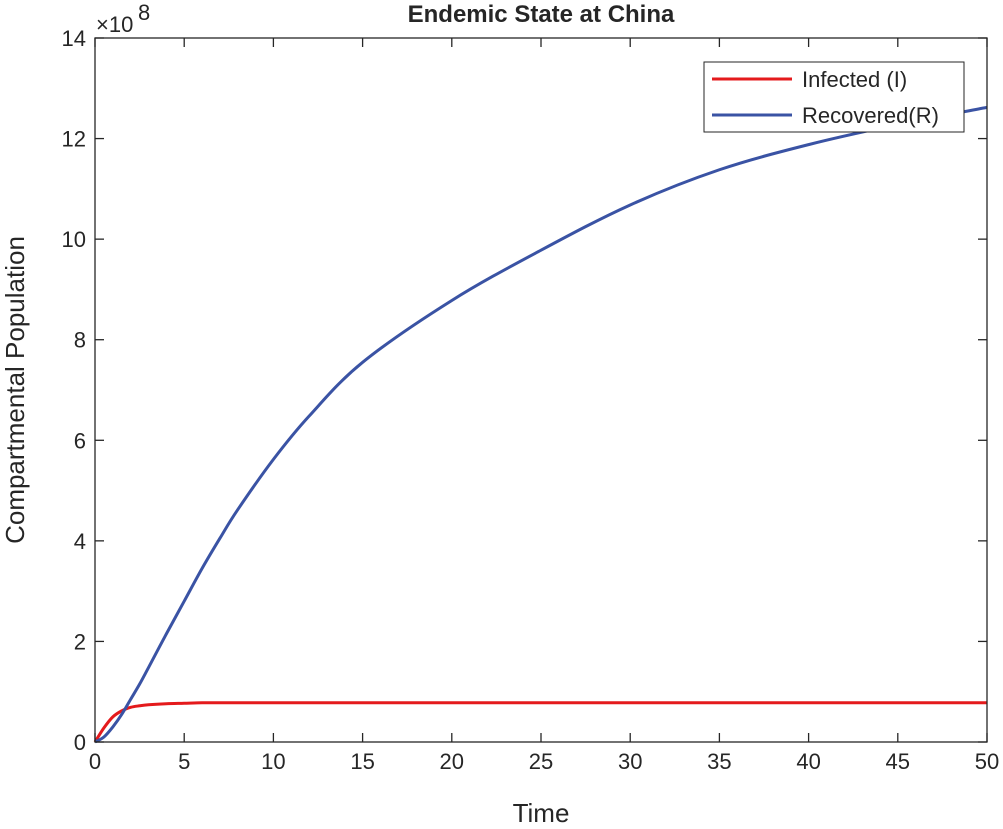  Describe the element at coordinates (95, 761) in the screenshot. I see `x-tick-label: 0` at that location.